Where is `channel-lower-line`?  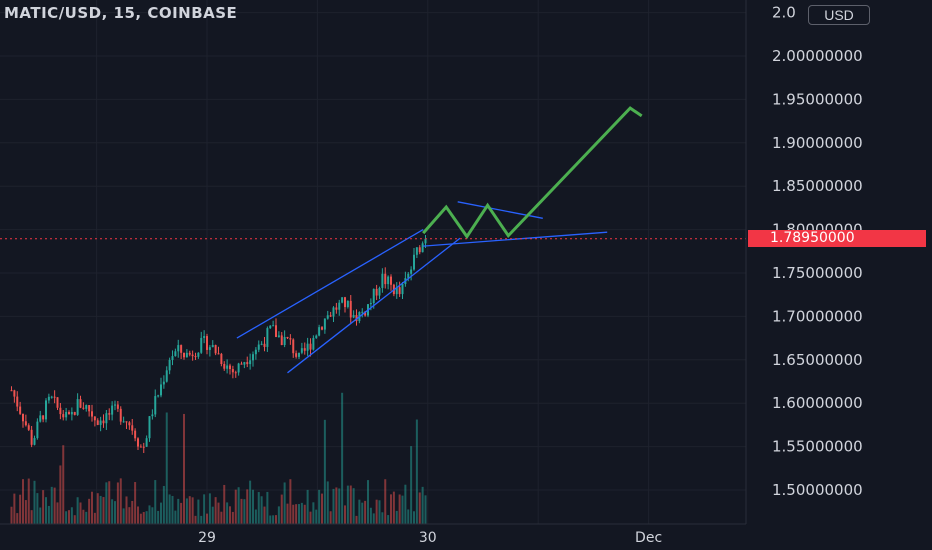
channel-lower-line is located at coordinates (374, 305).